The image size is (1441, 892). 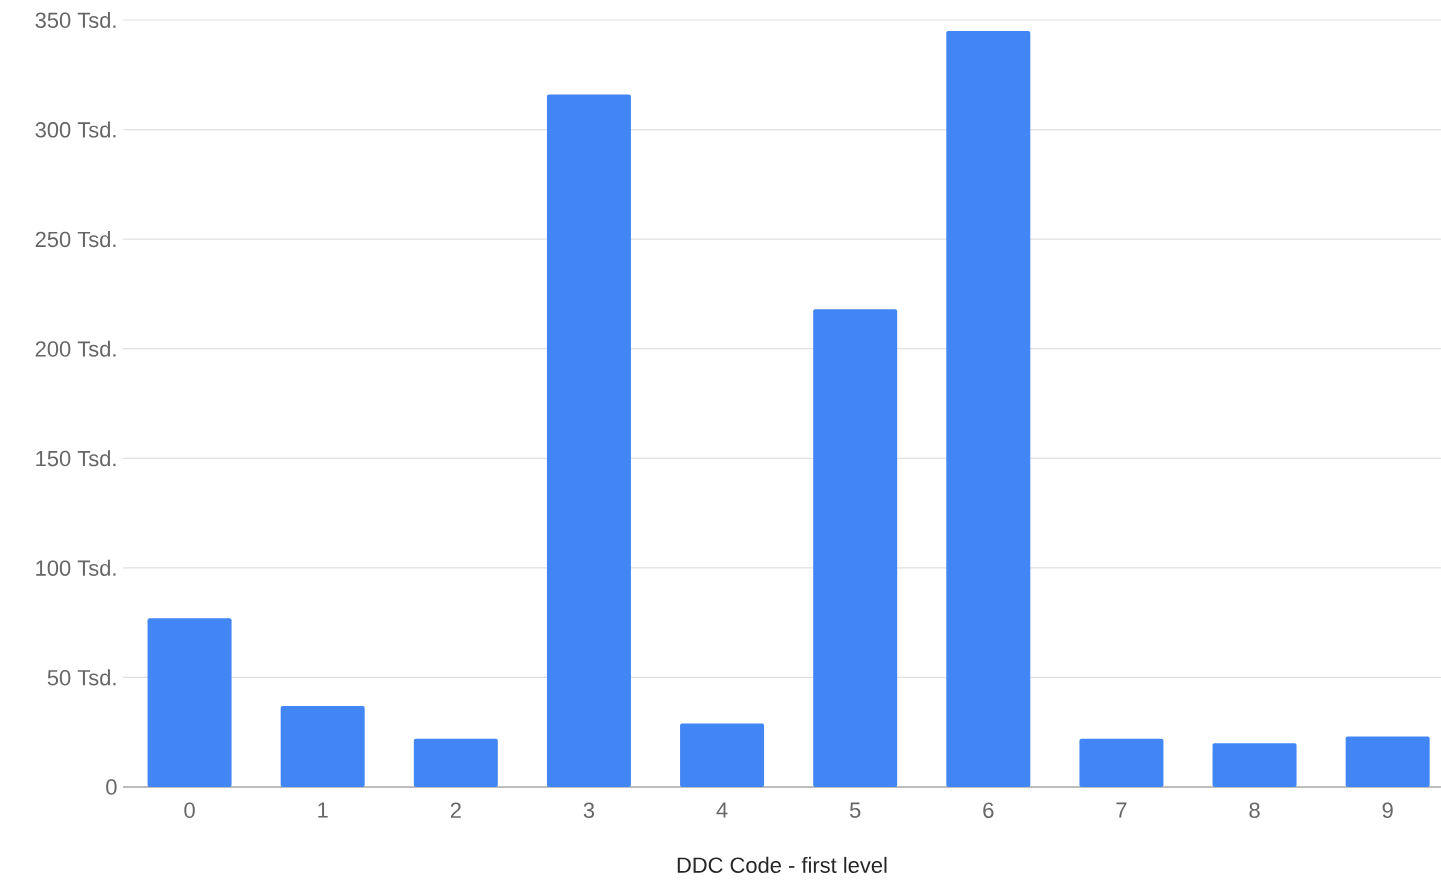 I want to click on y-tick-label: 100 Tsd., so click(x=76, y=567).